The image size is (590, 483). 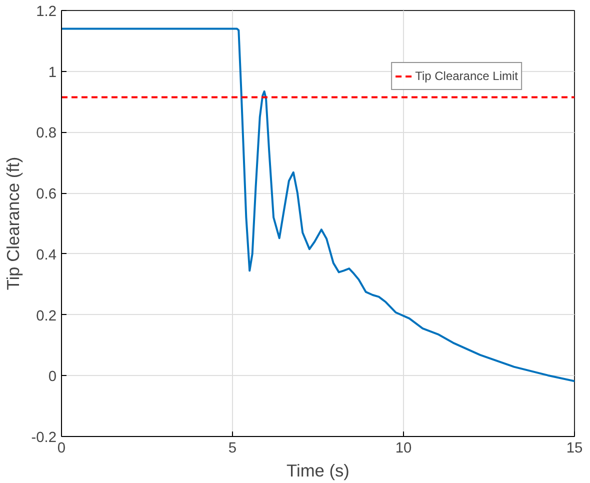 What do you see at coordinates (46, 12) in the screenshot?
I see `y-tick-label: 1.2` at bounding box center [46, 12].